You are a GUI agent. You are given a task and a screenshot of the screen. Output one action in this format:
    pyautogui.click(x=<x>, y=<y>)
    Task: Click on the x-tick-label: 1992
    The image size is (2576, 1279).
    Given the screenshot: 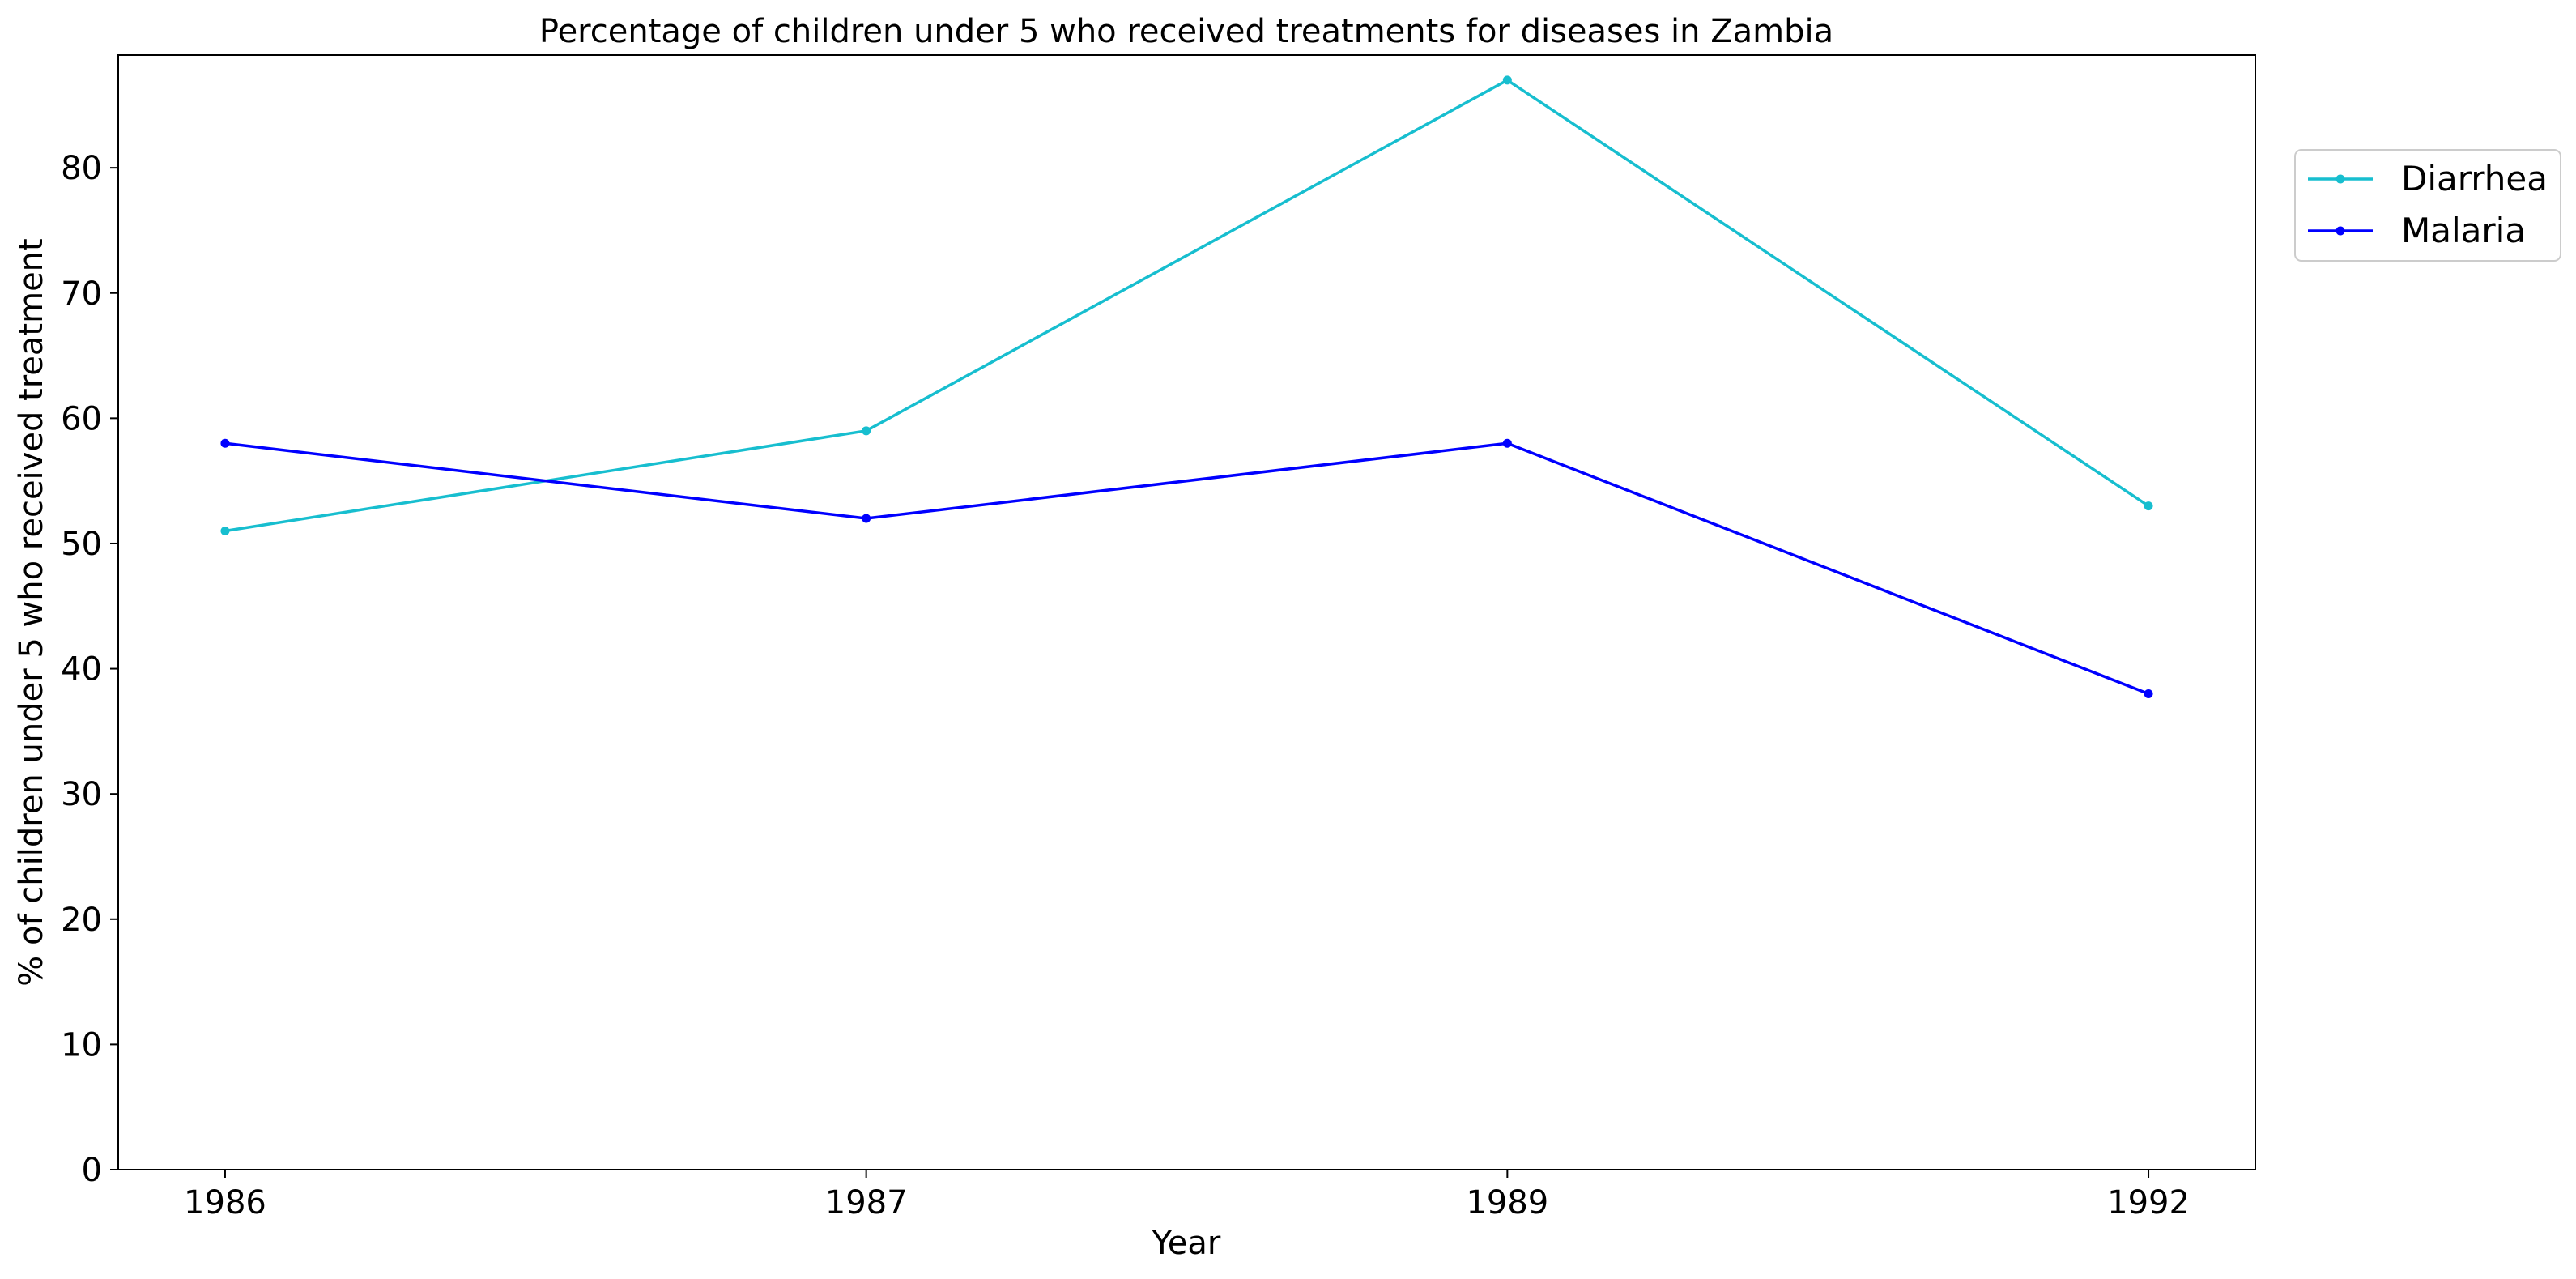 What is the action you would take?
    pyautogui.click(x=2148, y=1202)
    